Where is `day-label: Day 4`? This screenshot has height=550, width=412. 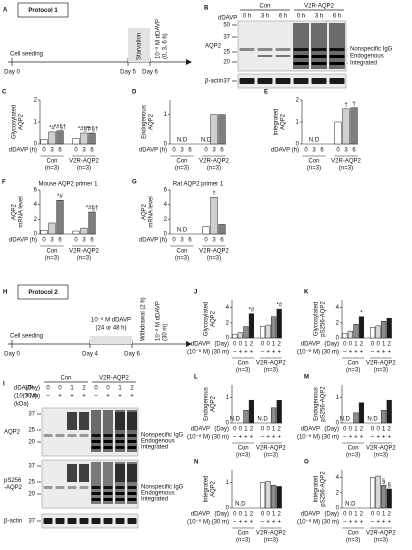
day-label: Day 4 is located at coordinates (90, 355).